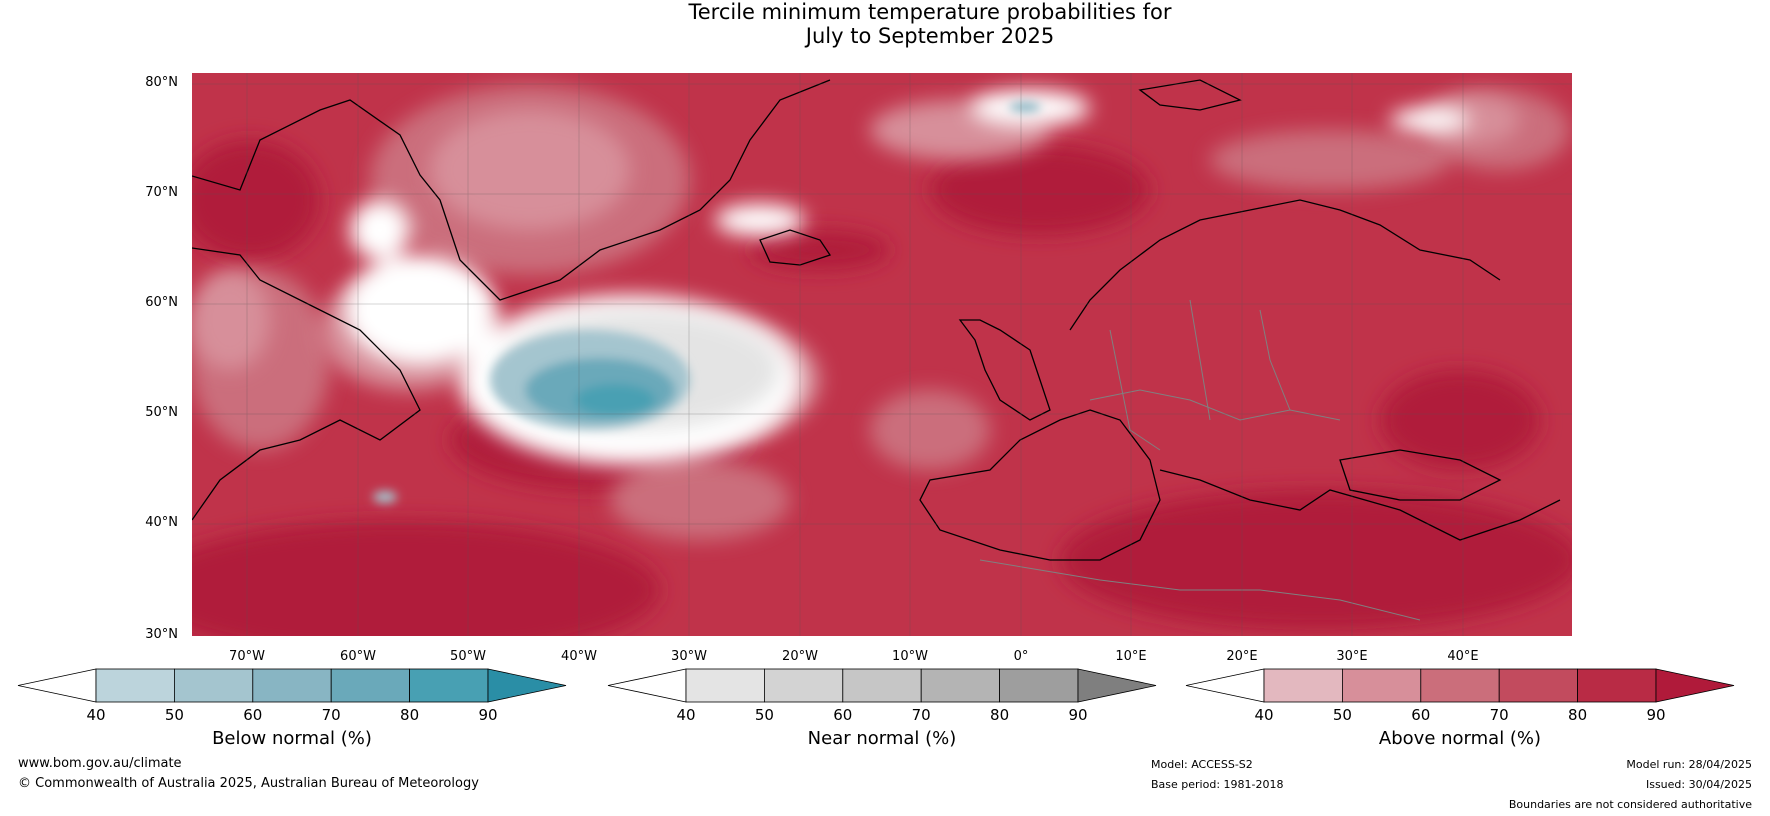  I want to click on near-normal-cbar-high-triangle, so click(1117, 685).